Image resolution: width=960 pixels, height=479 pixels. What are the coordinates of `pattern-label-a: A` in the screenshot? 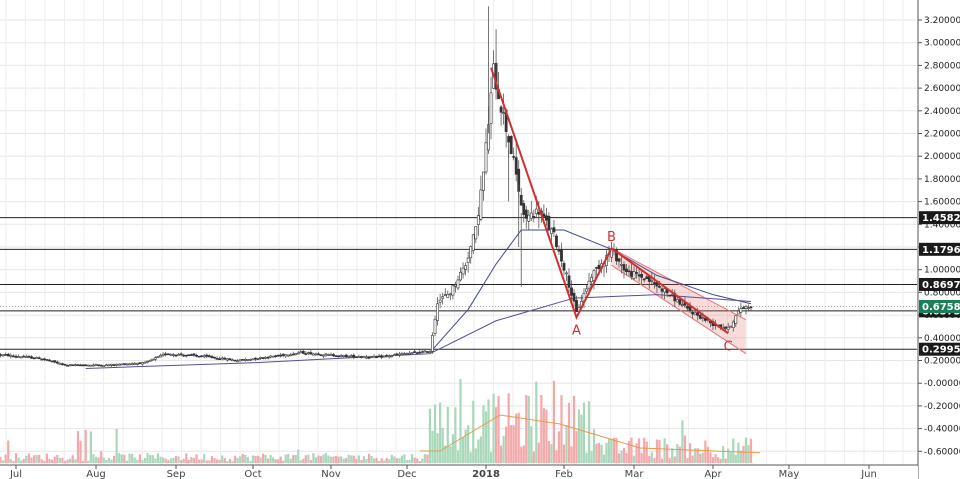 It's located at (576, 330).